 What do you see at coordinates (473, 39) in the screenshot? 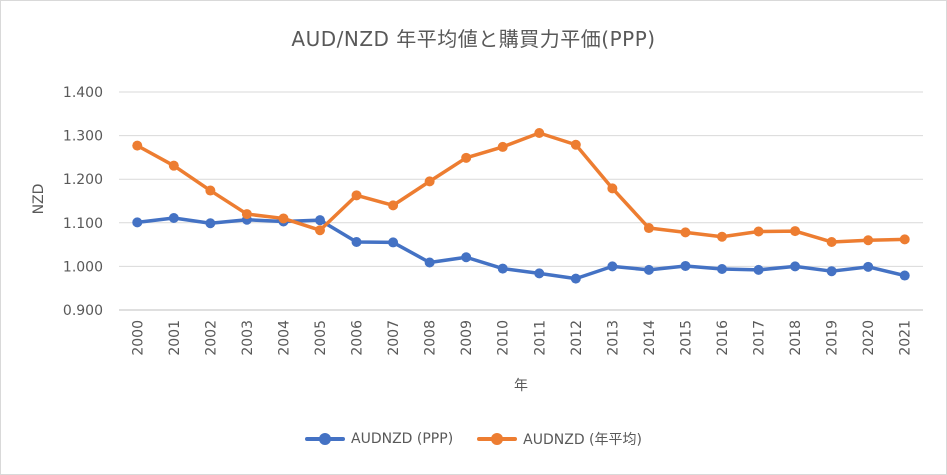
I see `chart-title: AUD/NZD 年平均値と購買力平価(PPP)` at bounding box center [473, 39].